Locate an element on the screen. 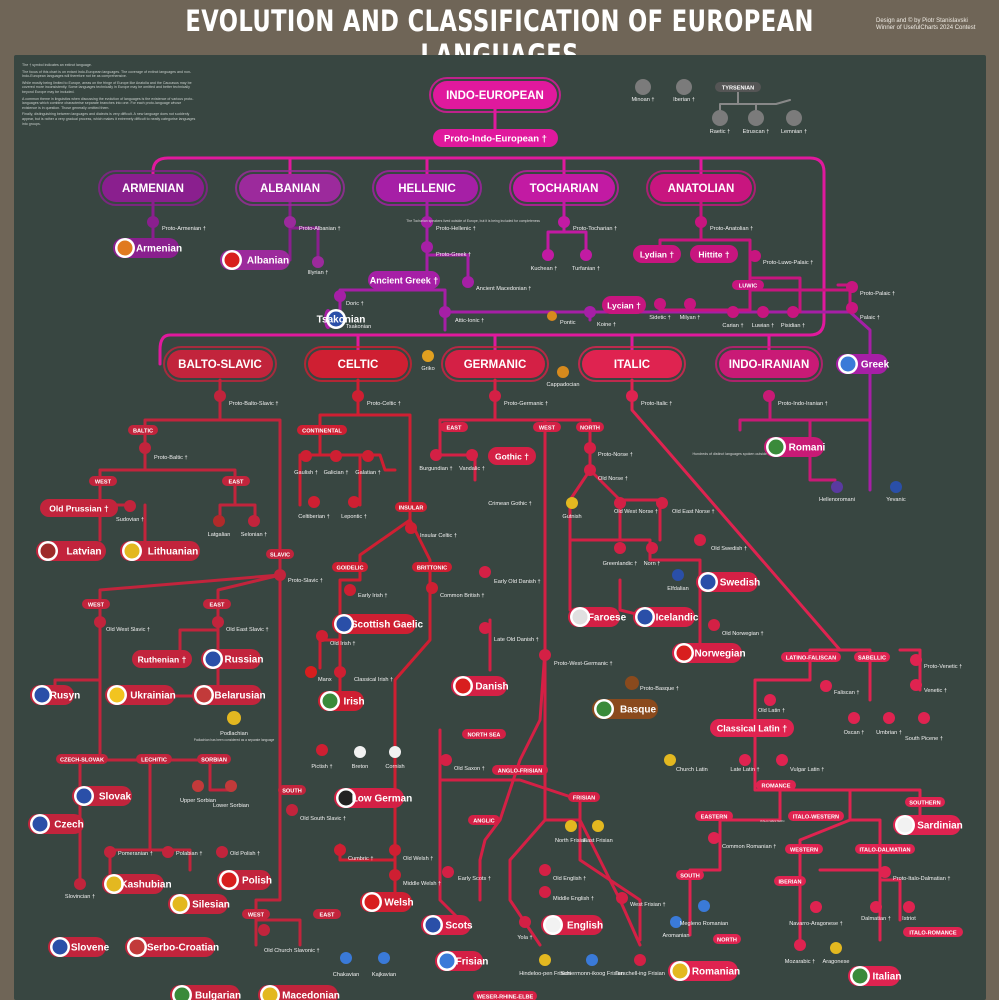  pill-label-ancient-greek: Ancient Greek † is located at coordinates (404, 281).